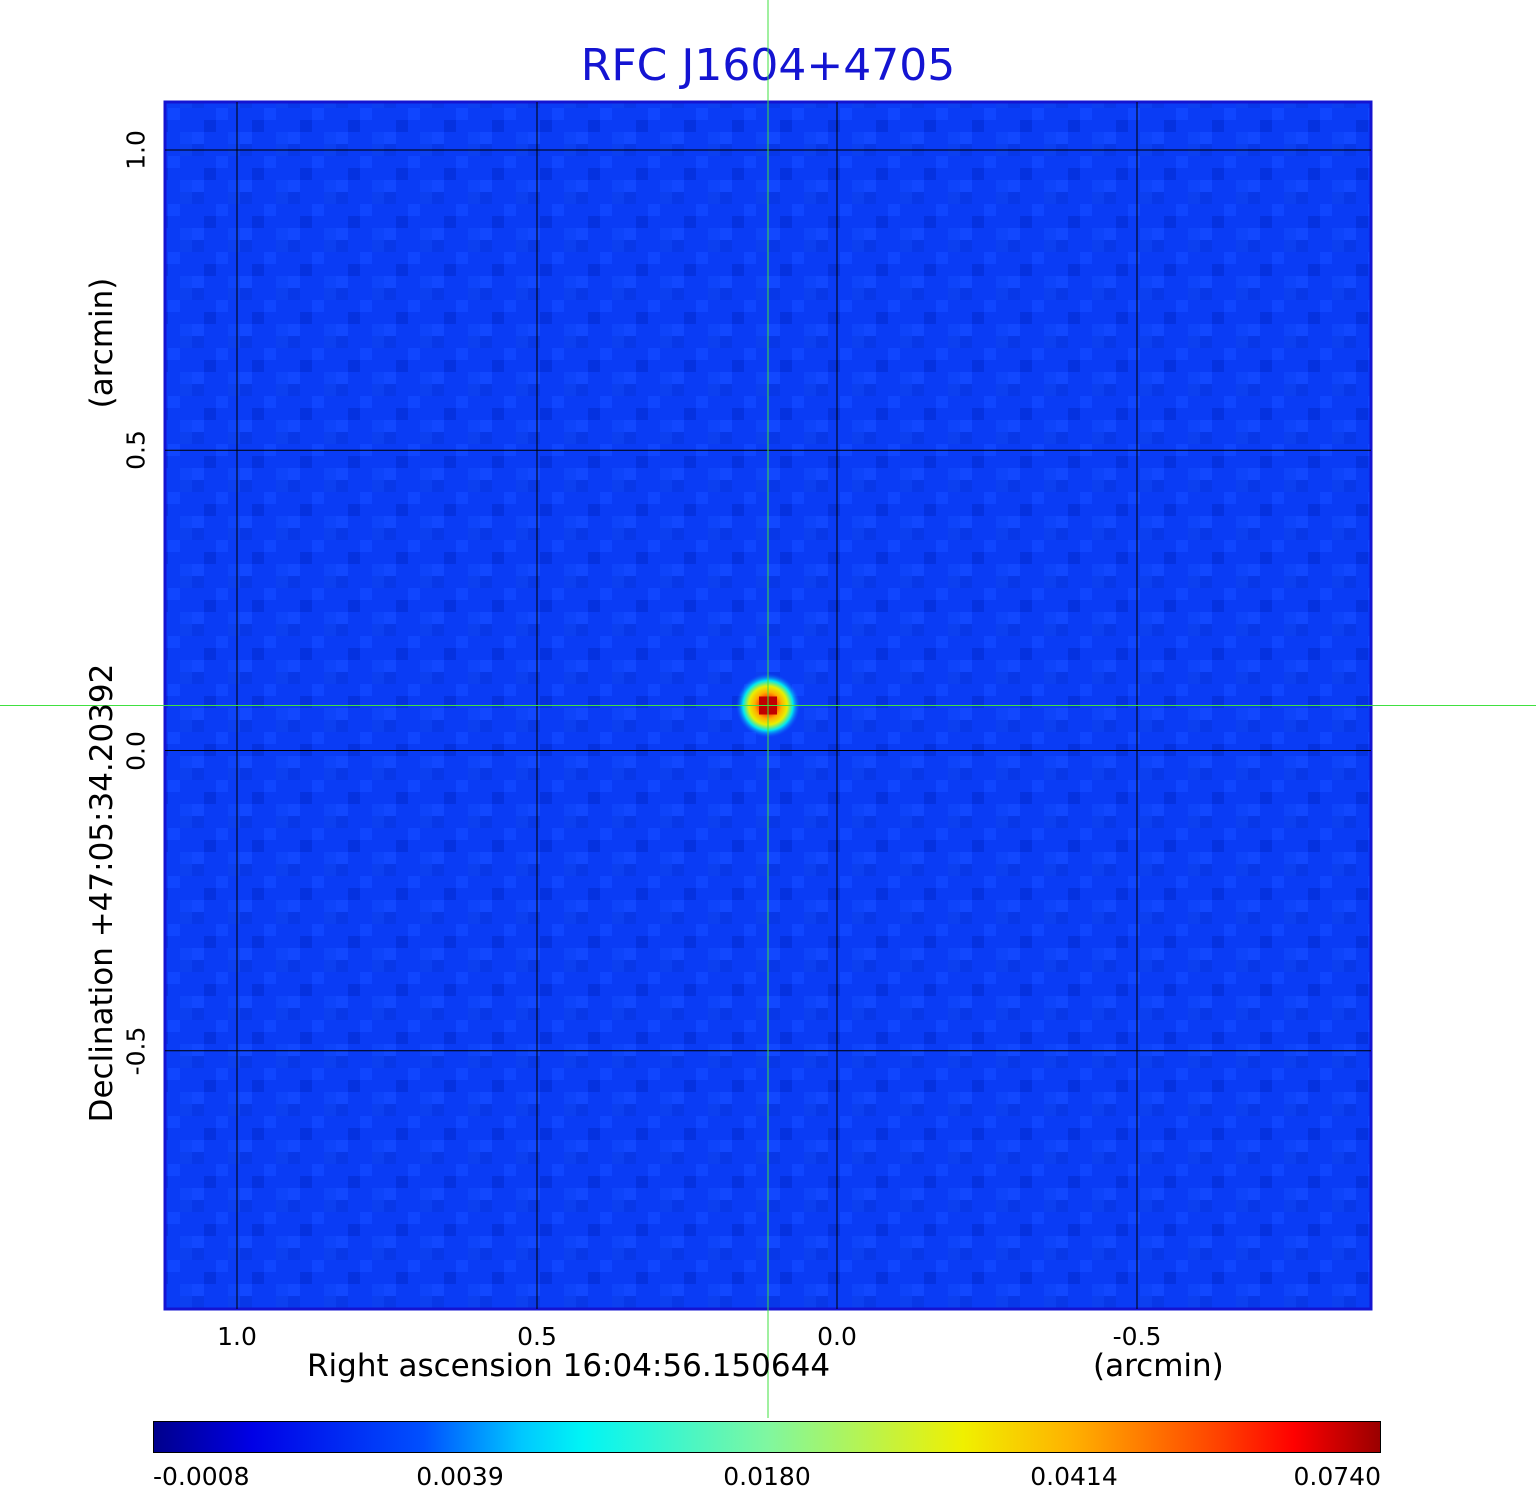 This screenshot has width=1536, height=1511. Describe the element at coordinates (767, 1437) in the screenshot. I see `colorbar` at that location.